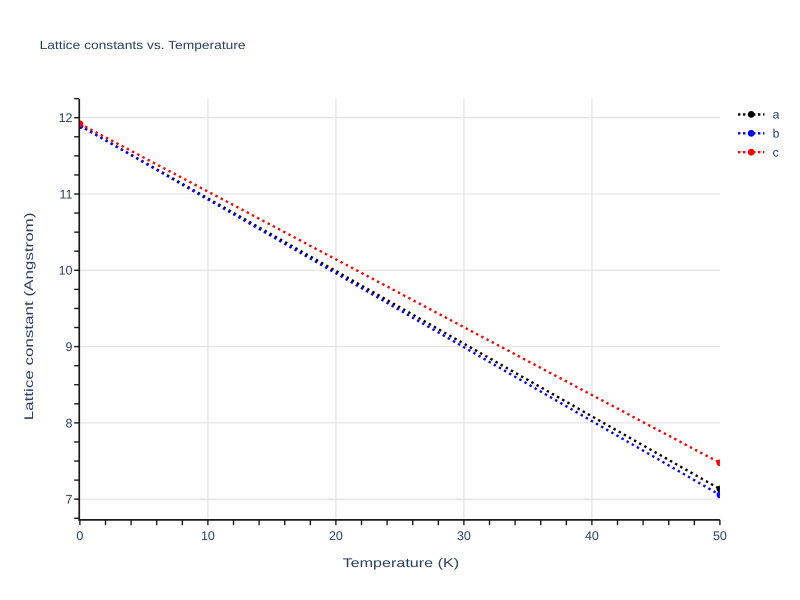  I want to click on svg-text: 20, so click(336, 536).